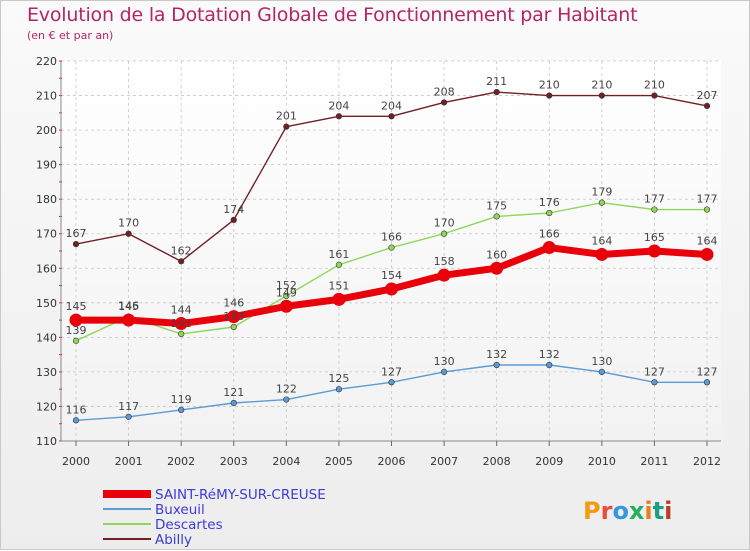 The width and height of the screenshot is (750, 551). Describe the element at coordinates (46, 165) in the screenshot. I see `y-tick-label: 190` at that location.